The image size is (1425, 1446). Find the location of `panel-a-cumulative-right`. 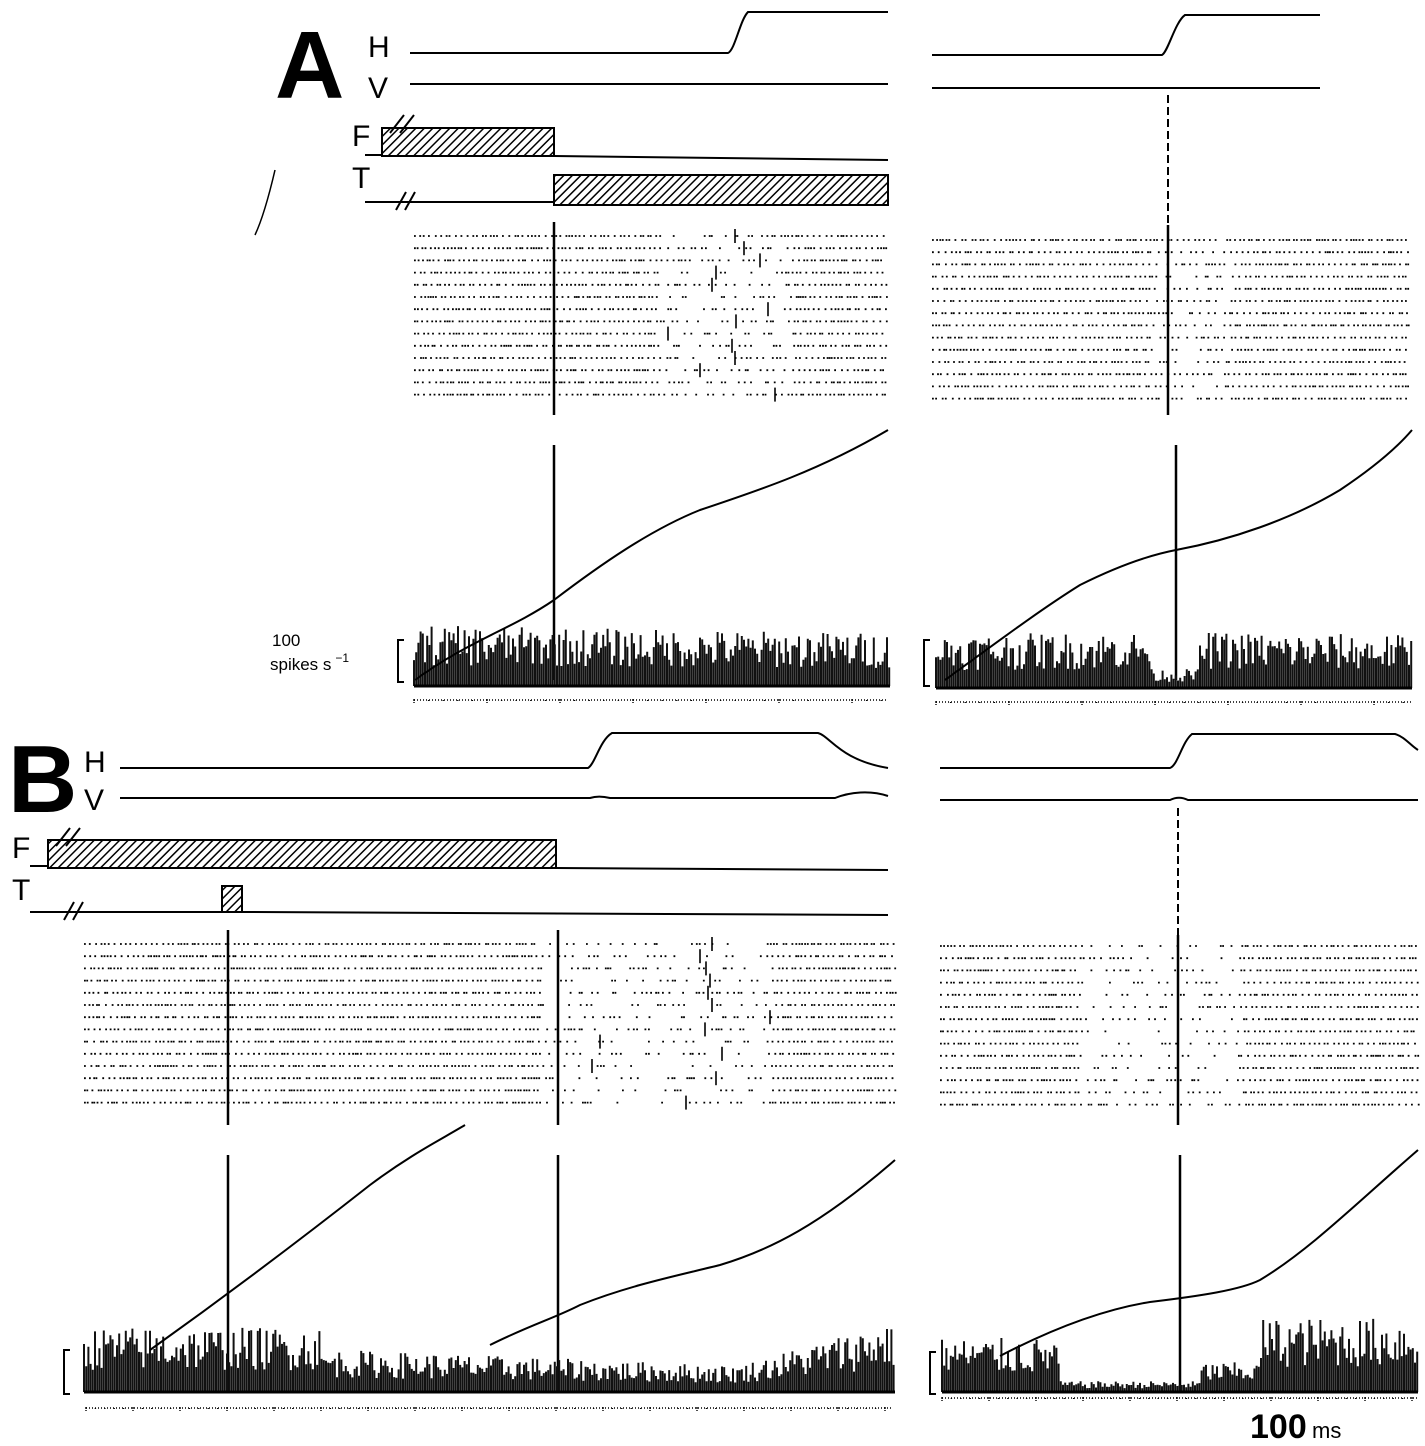

panel-a-cumulative-right is located at coordinates (1178, 555).